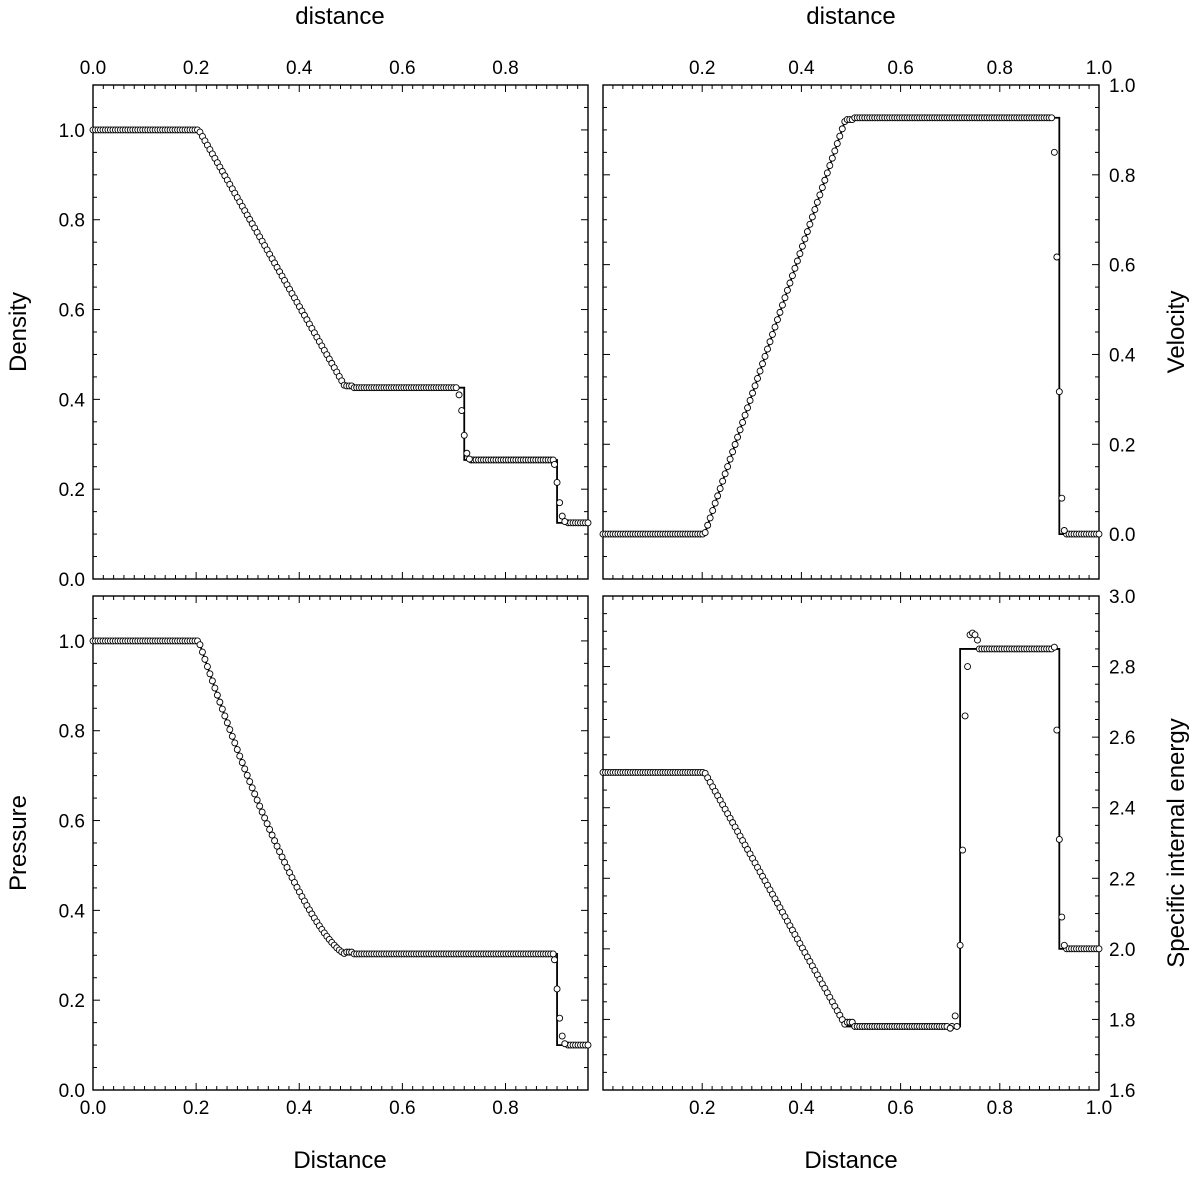  I want to click on exact-solution-line-velocity, so click(851, 325).